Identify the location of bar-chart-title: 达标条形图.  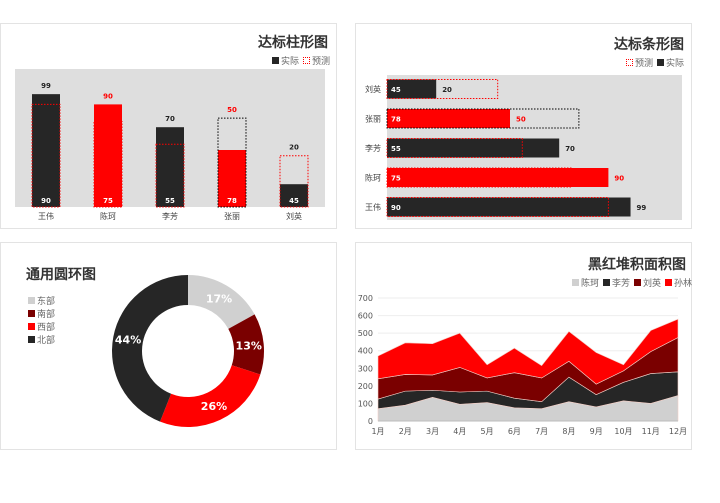
(649, 45).